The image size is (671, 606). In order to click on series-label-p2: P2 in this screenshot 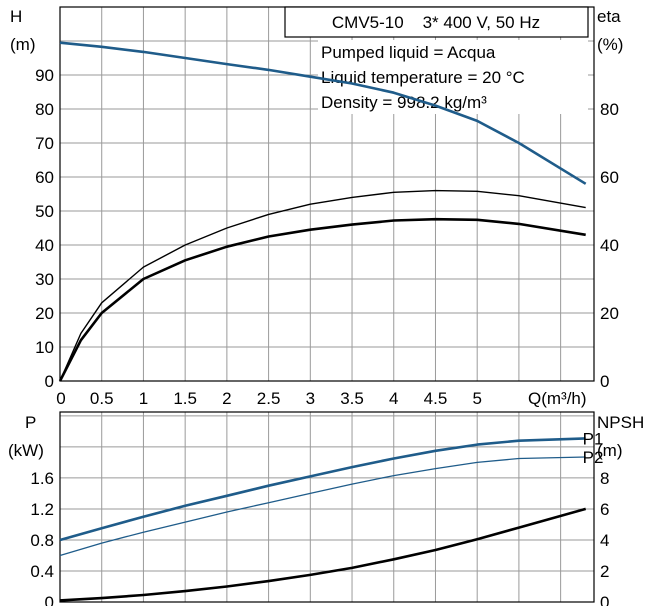, I will do `click(593, 457)`.